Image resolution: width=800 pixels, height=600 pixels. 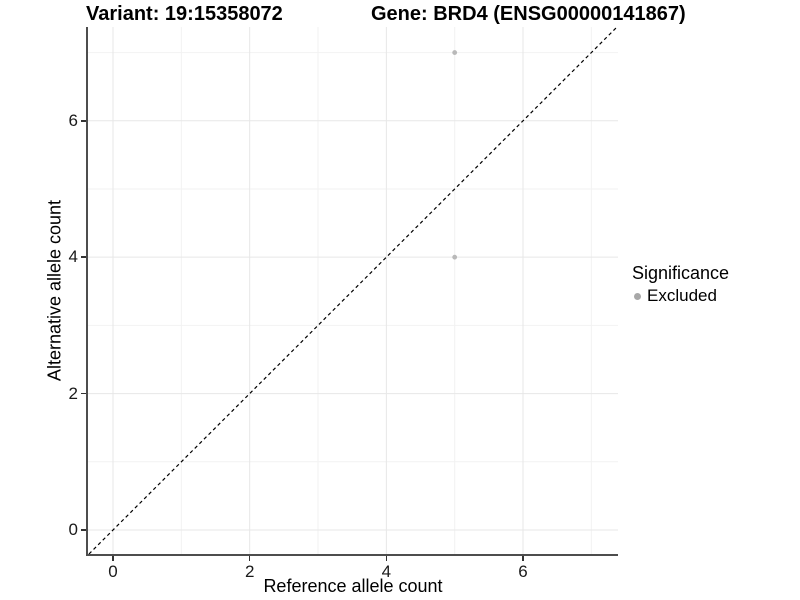 I want to click on y-tick-label: 4, so click(x=73, y=257).